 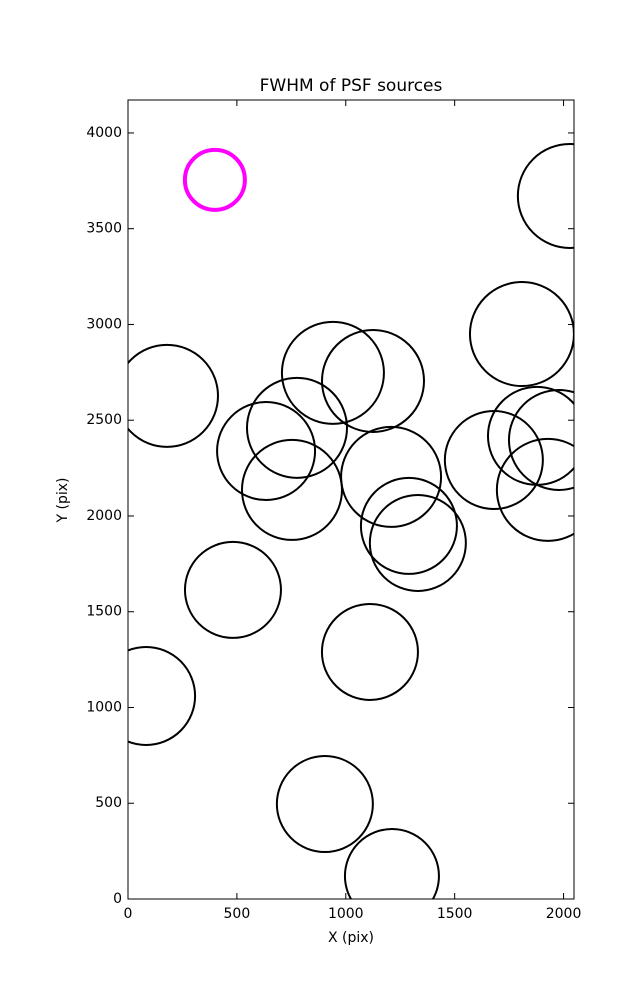 What do you see at coordinates (237, 914) in the screenshot?
I see `x-tick-label: 500` at bounding box center [237, 914].